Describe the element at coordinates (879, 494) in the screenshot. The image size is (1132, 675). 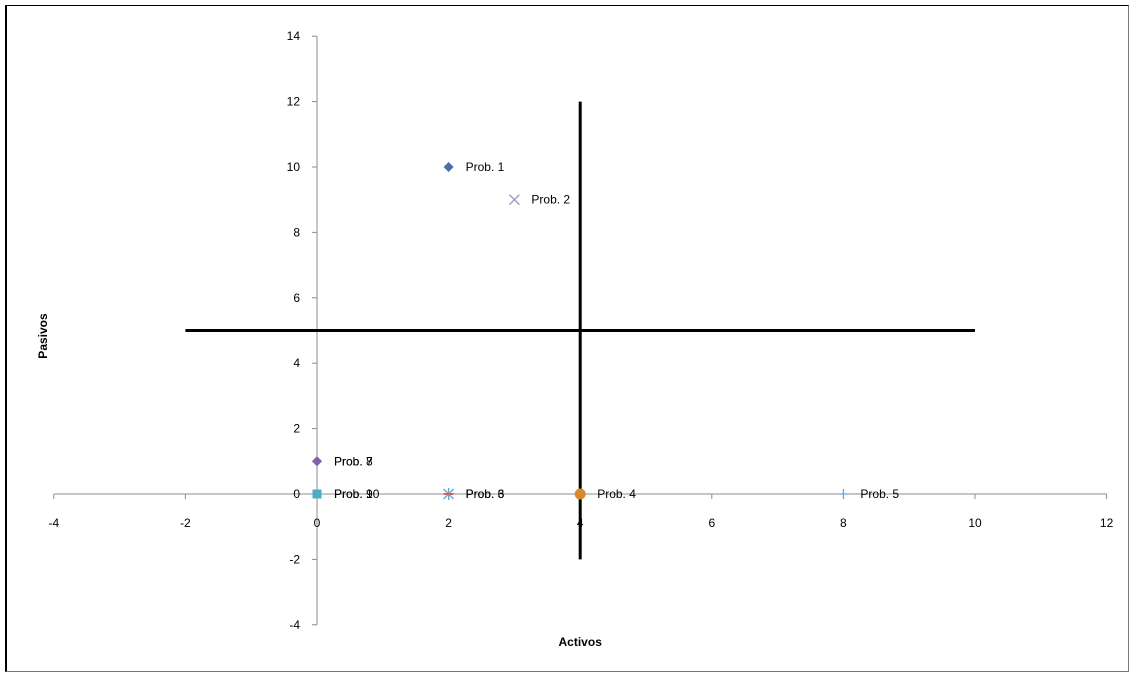
I see `data-point-prob-5-label: Prob. 5` at that location.